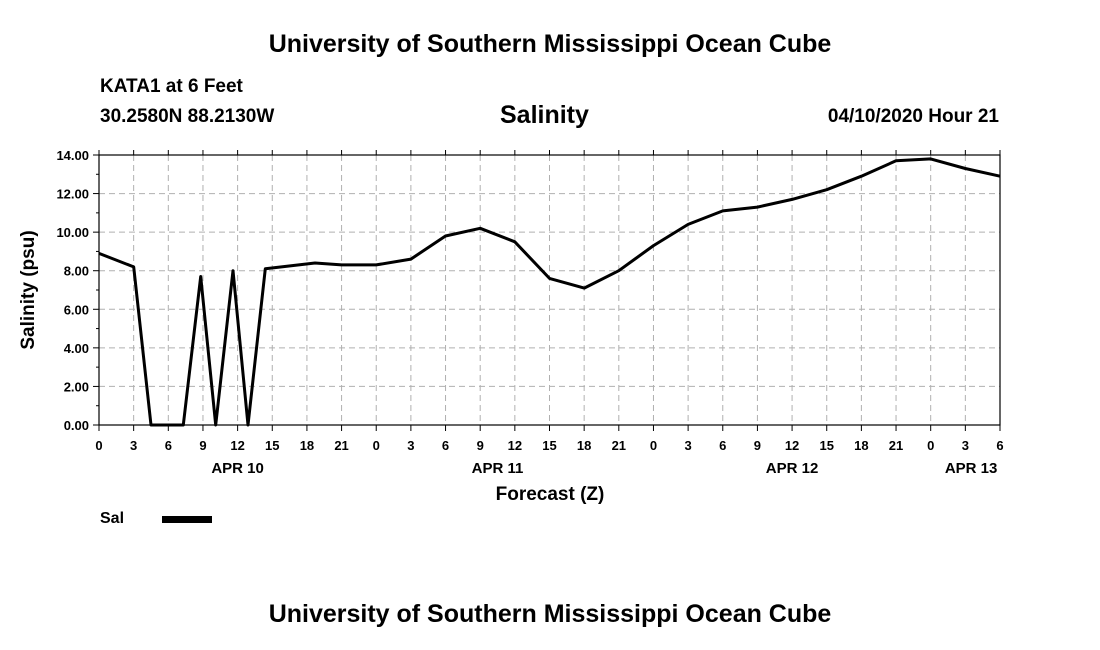 This screenshot has width=1100, height=650. What do you see at coordinates (76, 386) in the screenshot?
I see `y-tick-label: 2.00` at bounding box center [76, 386].